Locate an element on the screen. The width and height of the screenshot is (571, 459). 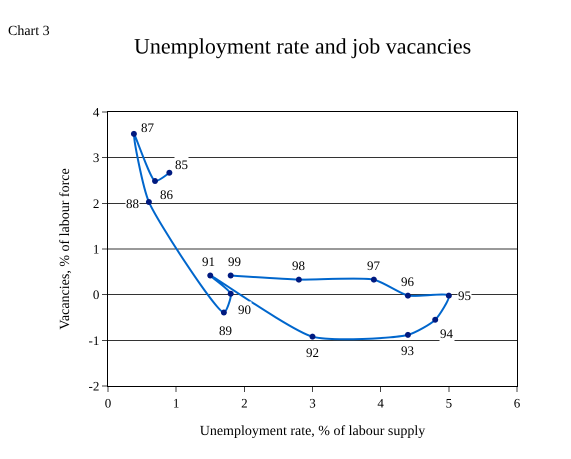
x-tick-label: 6 is located at coordinates (517, 403).